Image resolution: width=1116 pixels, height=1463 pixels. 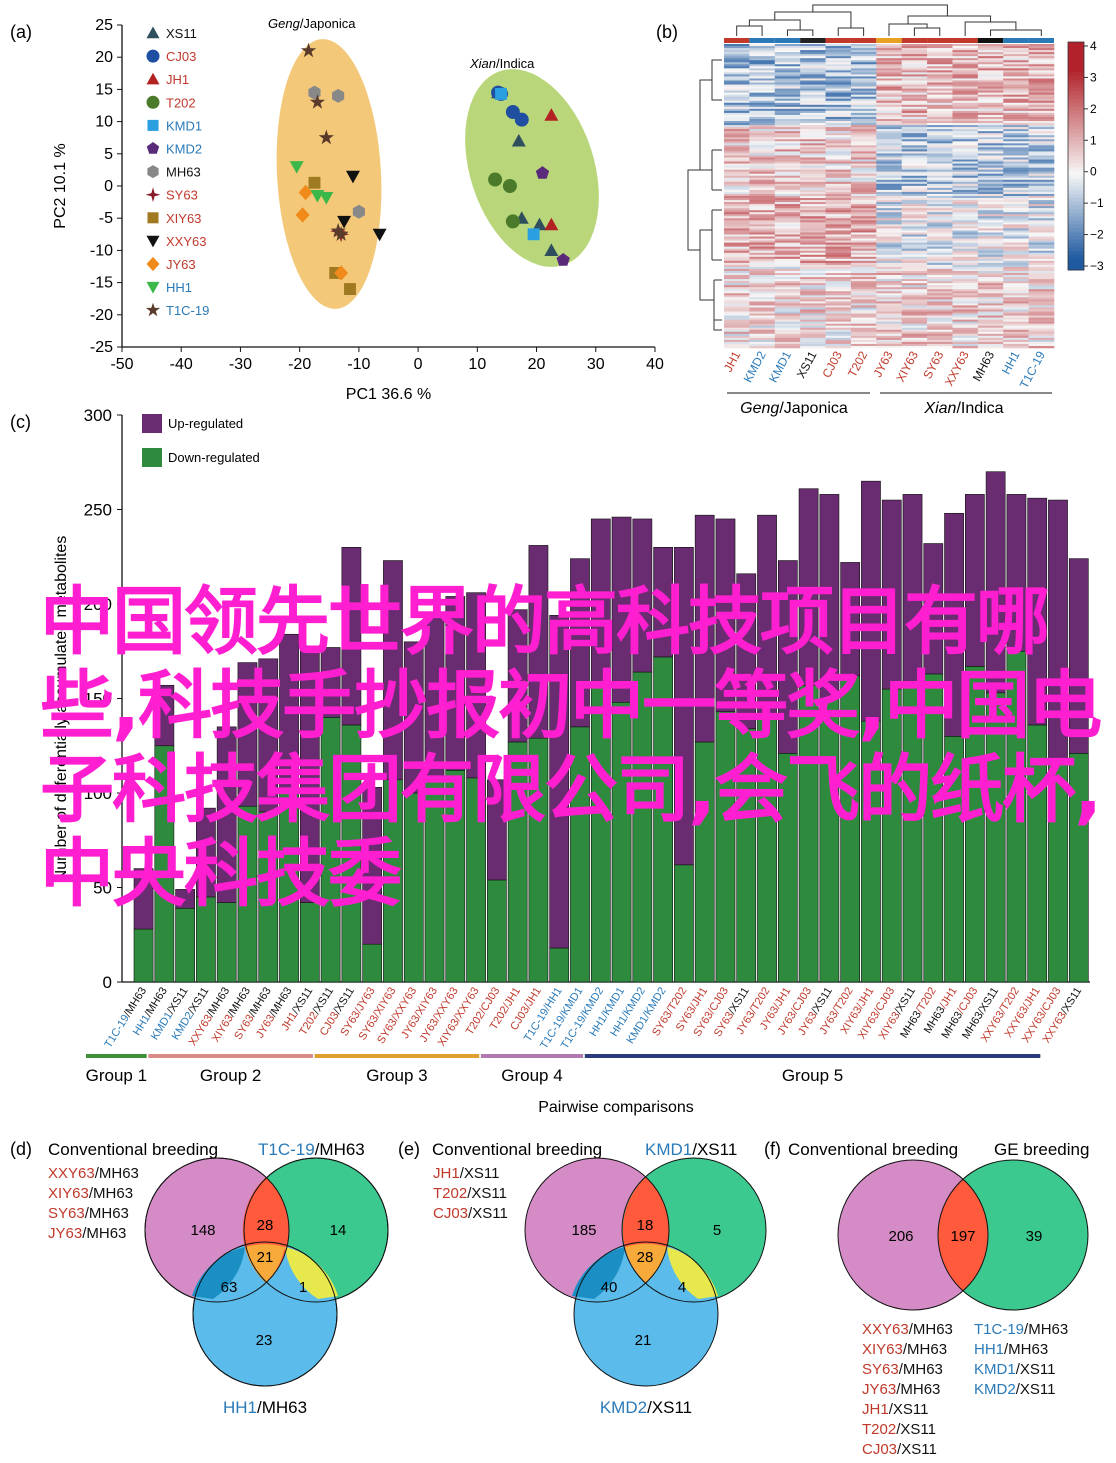 I want to click on comparison-part: /XS11, so click(x=1036, y=1389).